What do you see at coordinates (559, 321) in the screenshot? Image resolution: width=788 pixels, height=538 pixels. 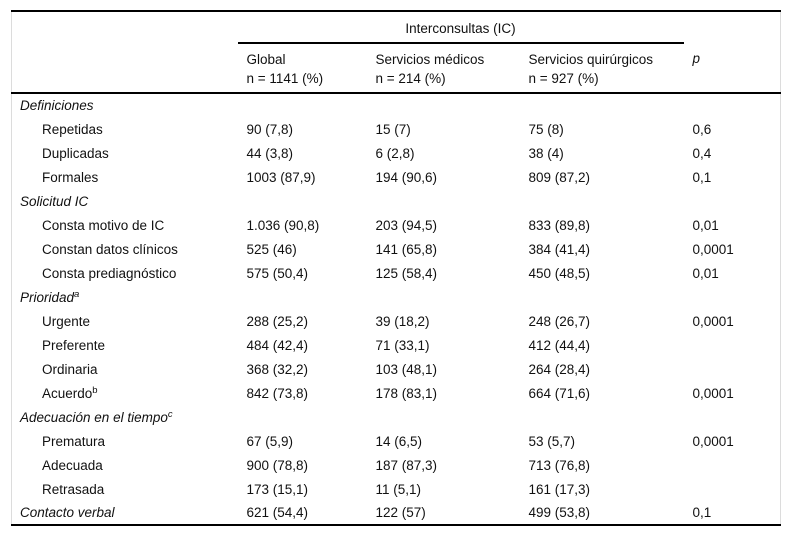 I see `servicios-quirurgicos-value-cell: 248 (26,7)` at bounding box center [559, 321].